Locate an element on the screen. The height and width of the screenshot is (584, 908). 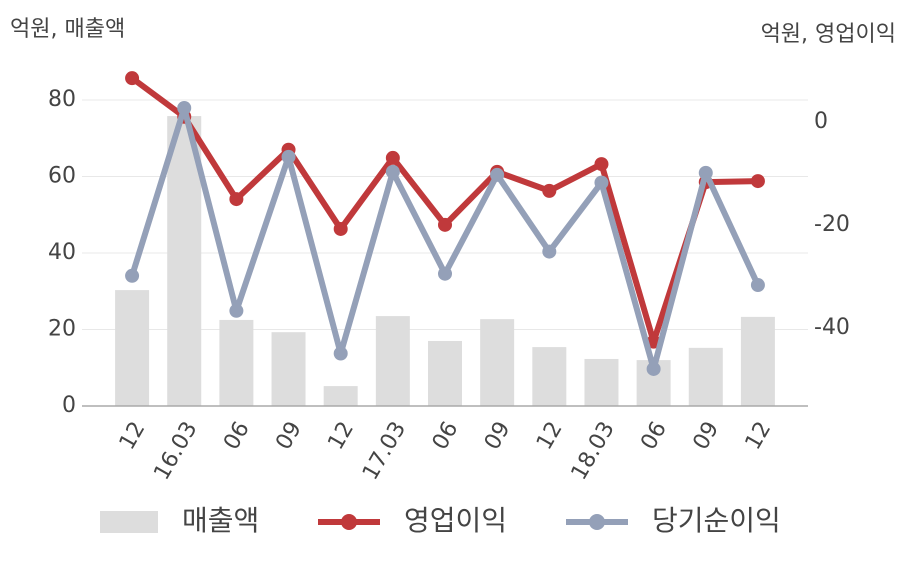
legend-label: 영업이익 is located at coordinates (455, 520).